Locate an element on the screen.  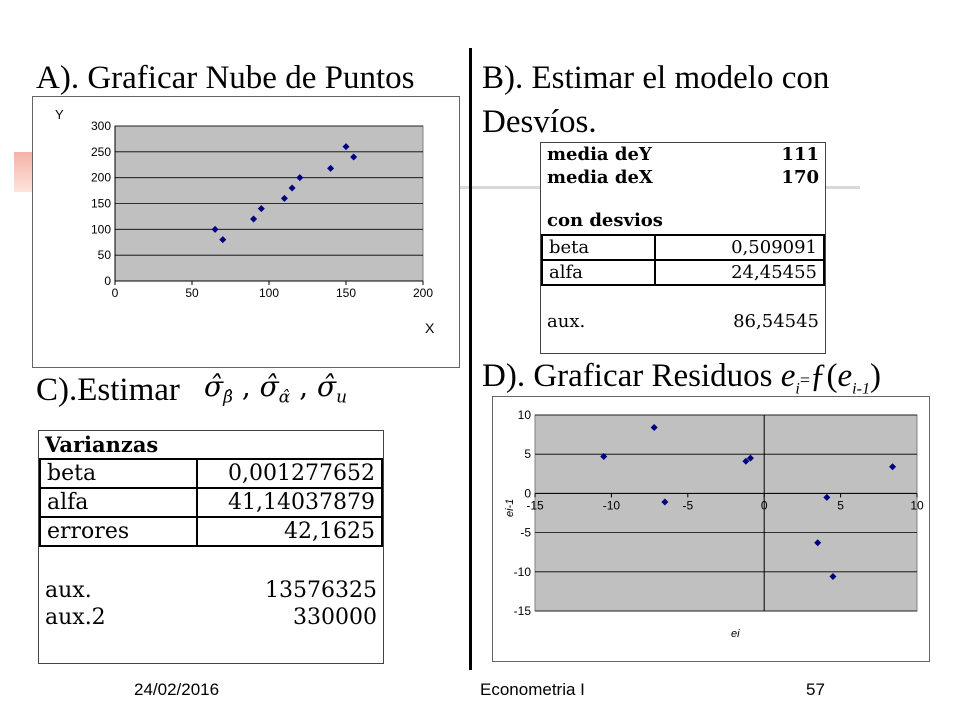
table-cell-label: media deX is located at coordinates (600, 177).